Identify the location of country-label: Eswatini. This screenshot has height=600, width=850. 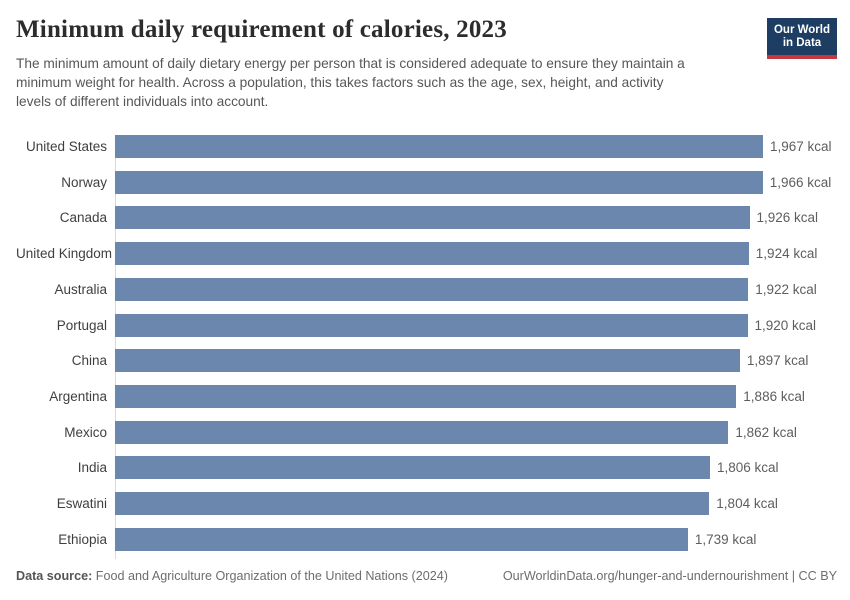
(81, 503).